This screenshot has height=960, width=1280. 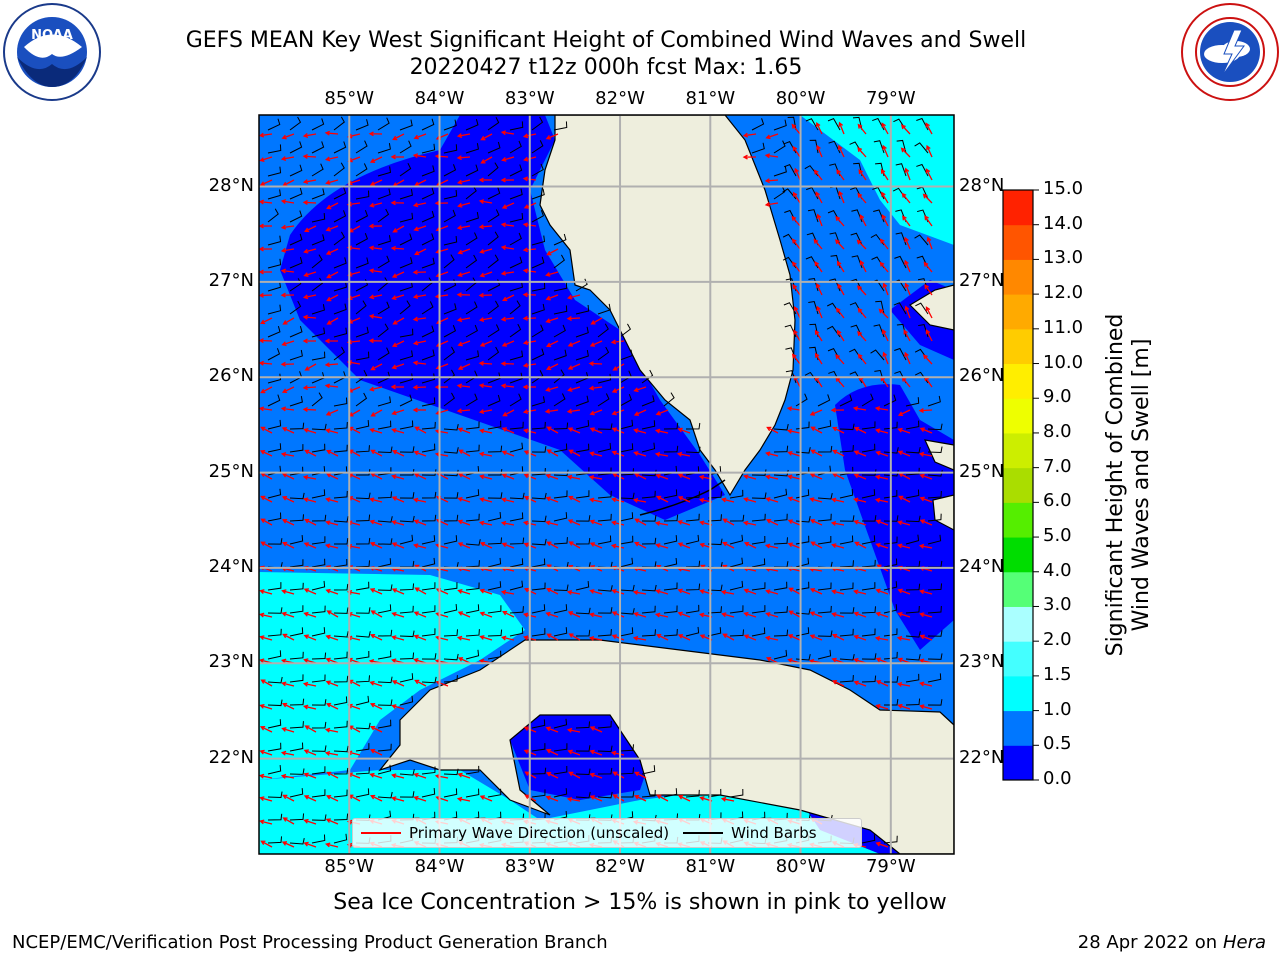 What do you see at coordinates (1057, 778) in the screenshot?
I see `colorbar-tick-label-0: 0.0` at bounding box center [1057, 778].